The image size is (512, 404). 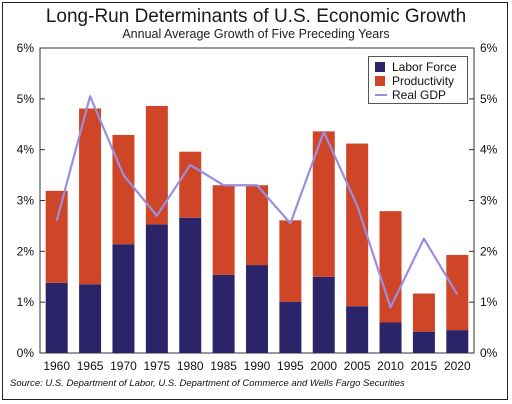 What do you see at coordinates (424, 366) in the screenshot?
I see `x-tick-label: 2015` at bounding box center [424, 366].